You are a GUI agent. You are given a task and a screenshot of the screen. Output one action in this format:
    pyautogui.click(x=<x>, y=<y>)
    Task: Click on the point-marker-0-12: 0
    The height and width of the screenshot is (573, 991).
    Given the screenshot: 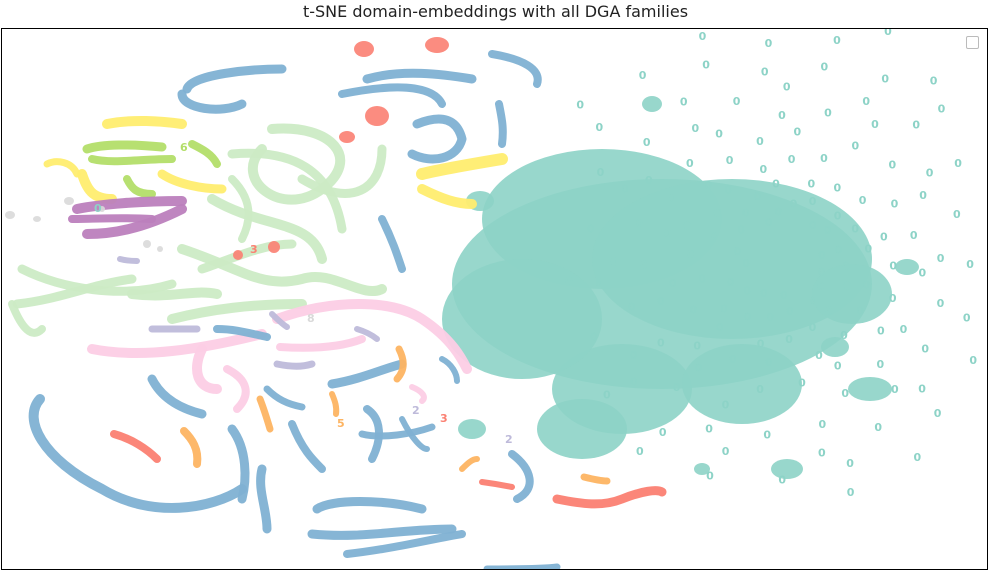 What is the action you would take?
    pyautogui.click(x=776, y=183)
    